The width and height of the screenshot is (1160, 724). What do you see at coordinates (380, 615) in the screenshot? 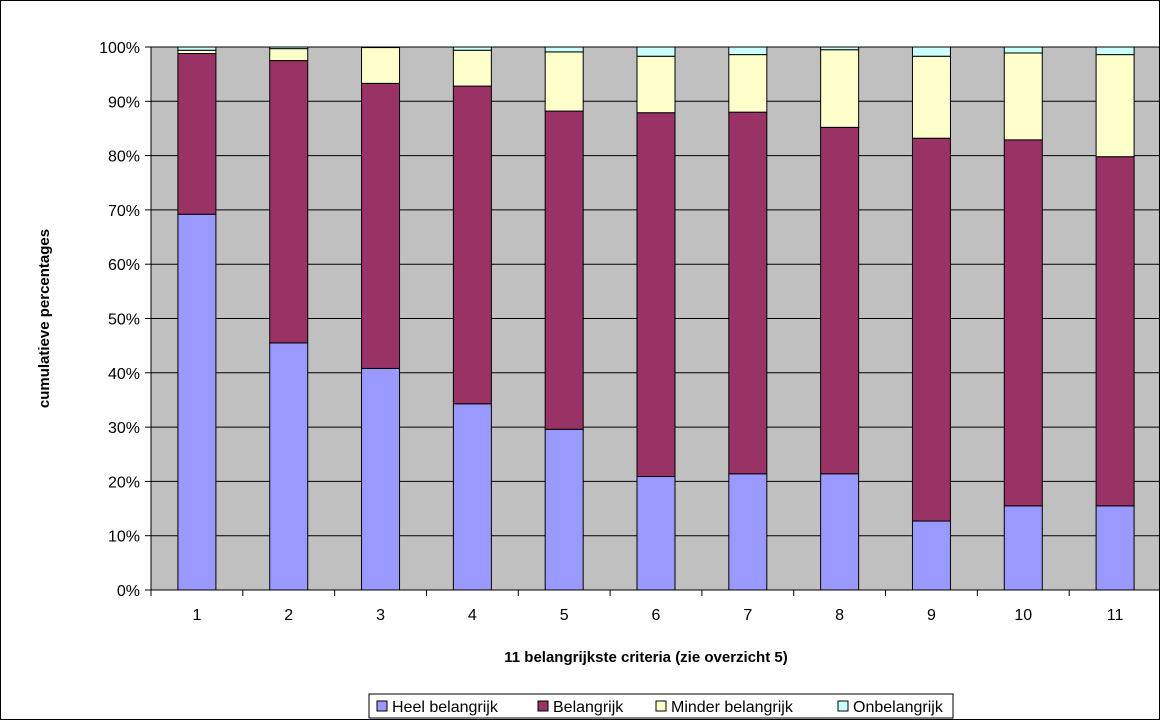
I see `x-tick-label: 3` at bounding box center [380, 615].